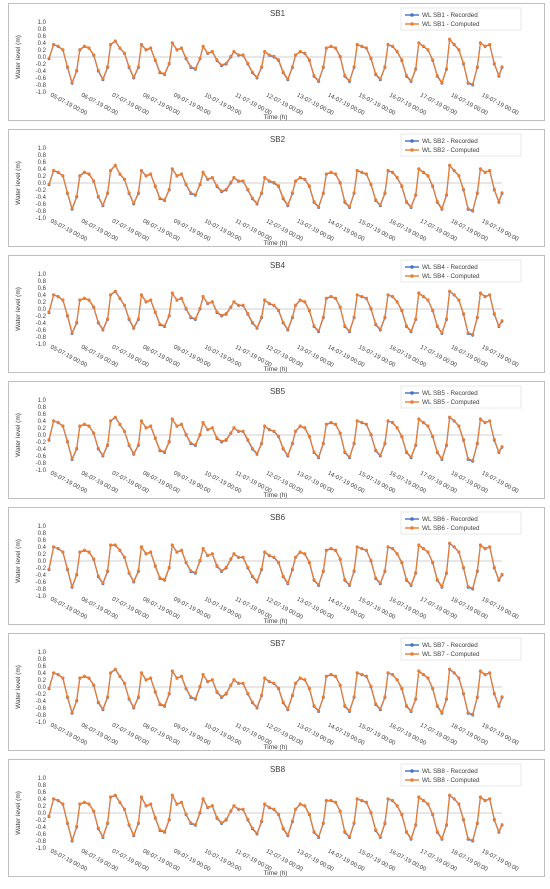 This screenshot has width=550, height=889. What do you see at coordinates (450, 519) in the screenshot?
I see `legend-label: WL SB6 - Recorded` at bounding box center [450, 519].